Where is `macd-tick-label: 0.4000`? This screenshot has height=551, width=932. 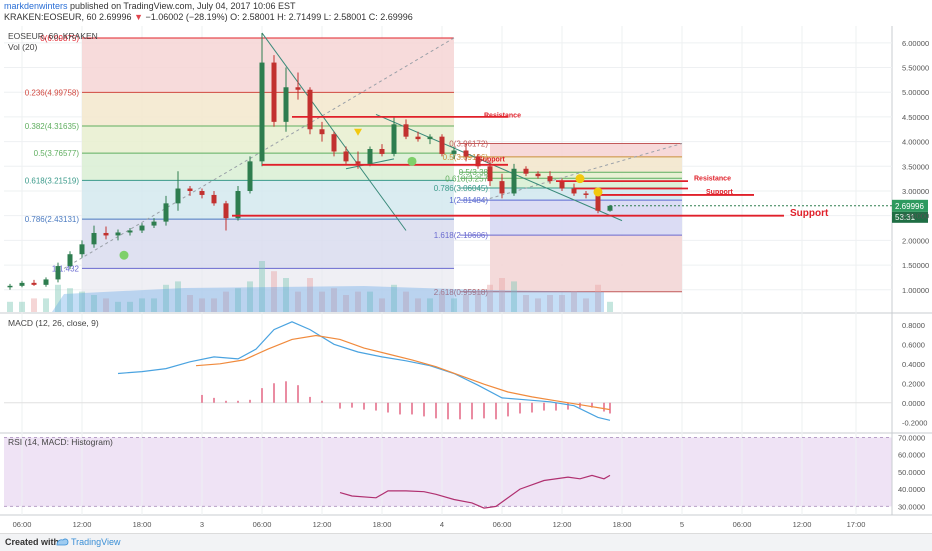
macd-tick-label: 0.4000 is located at coordinates (913, 364).